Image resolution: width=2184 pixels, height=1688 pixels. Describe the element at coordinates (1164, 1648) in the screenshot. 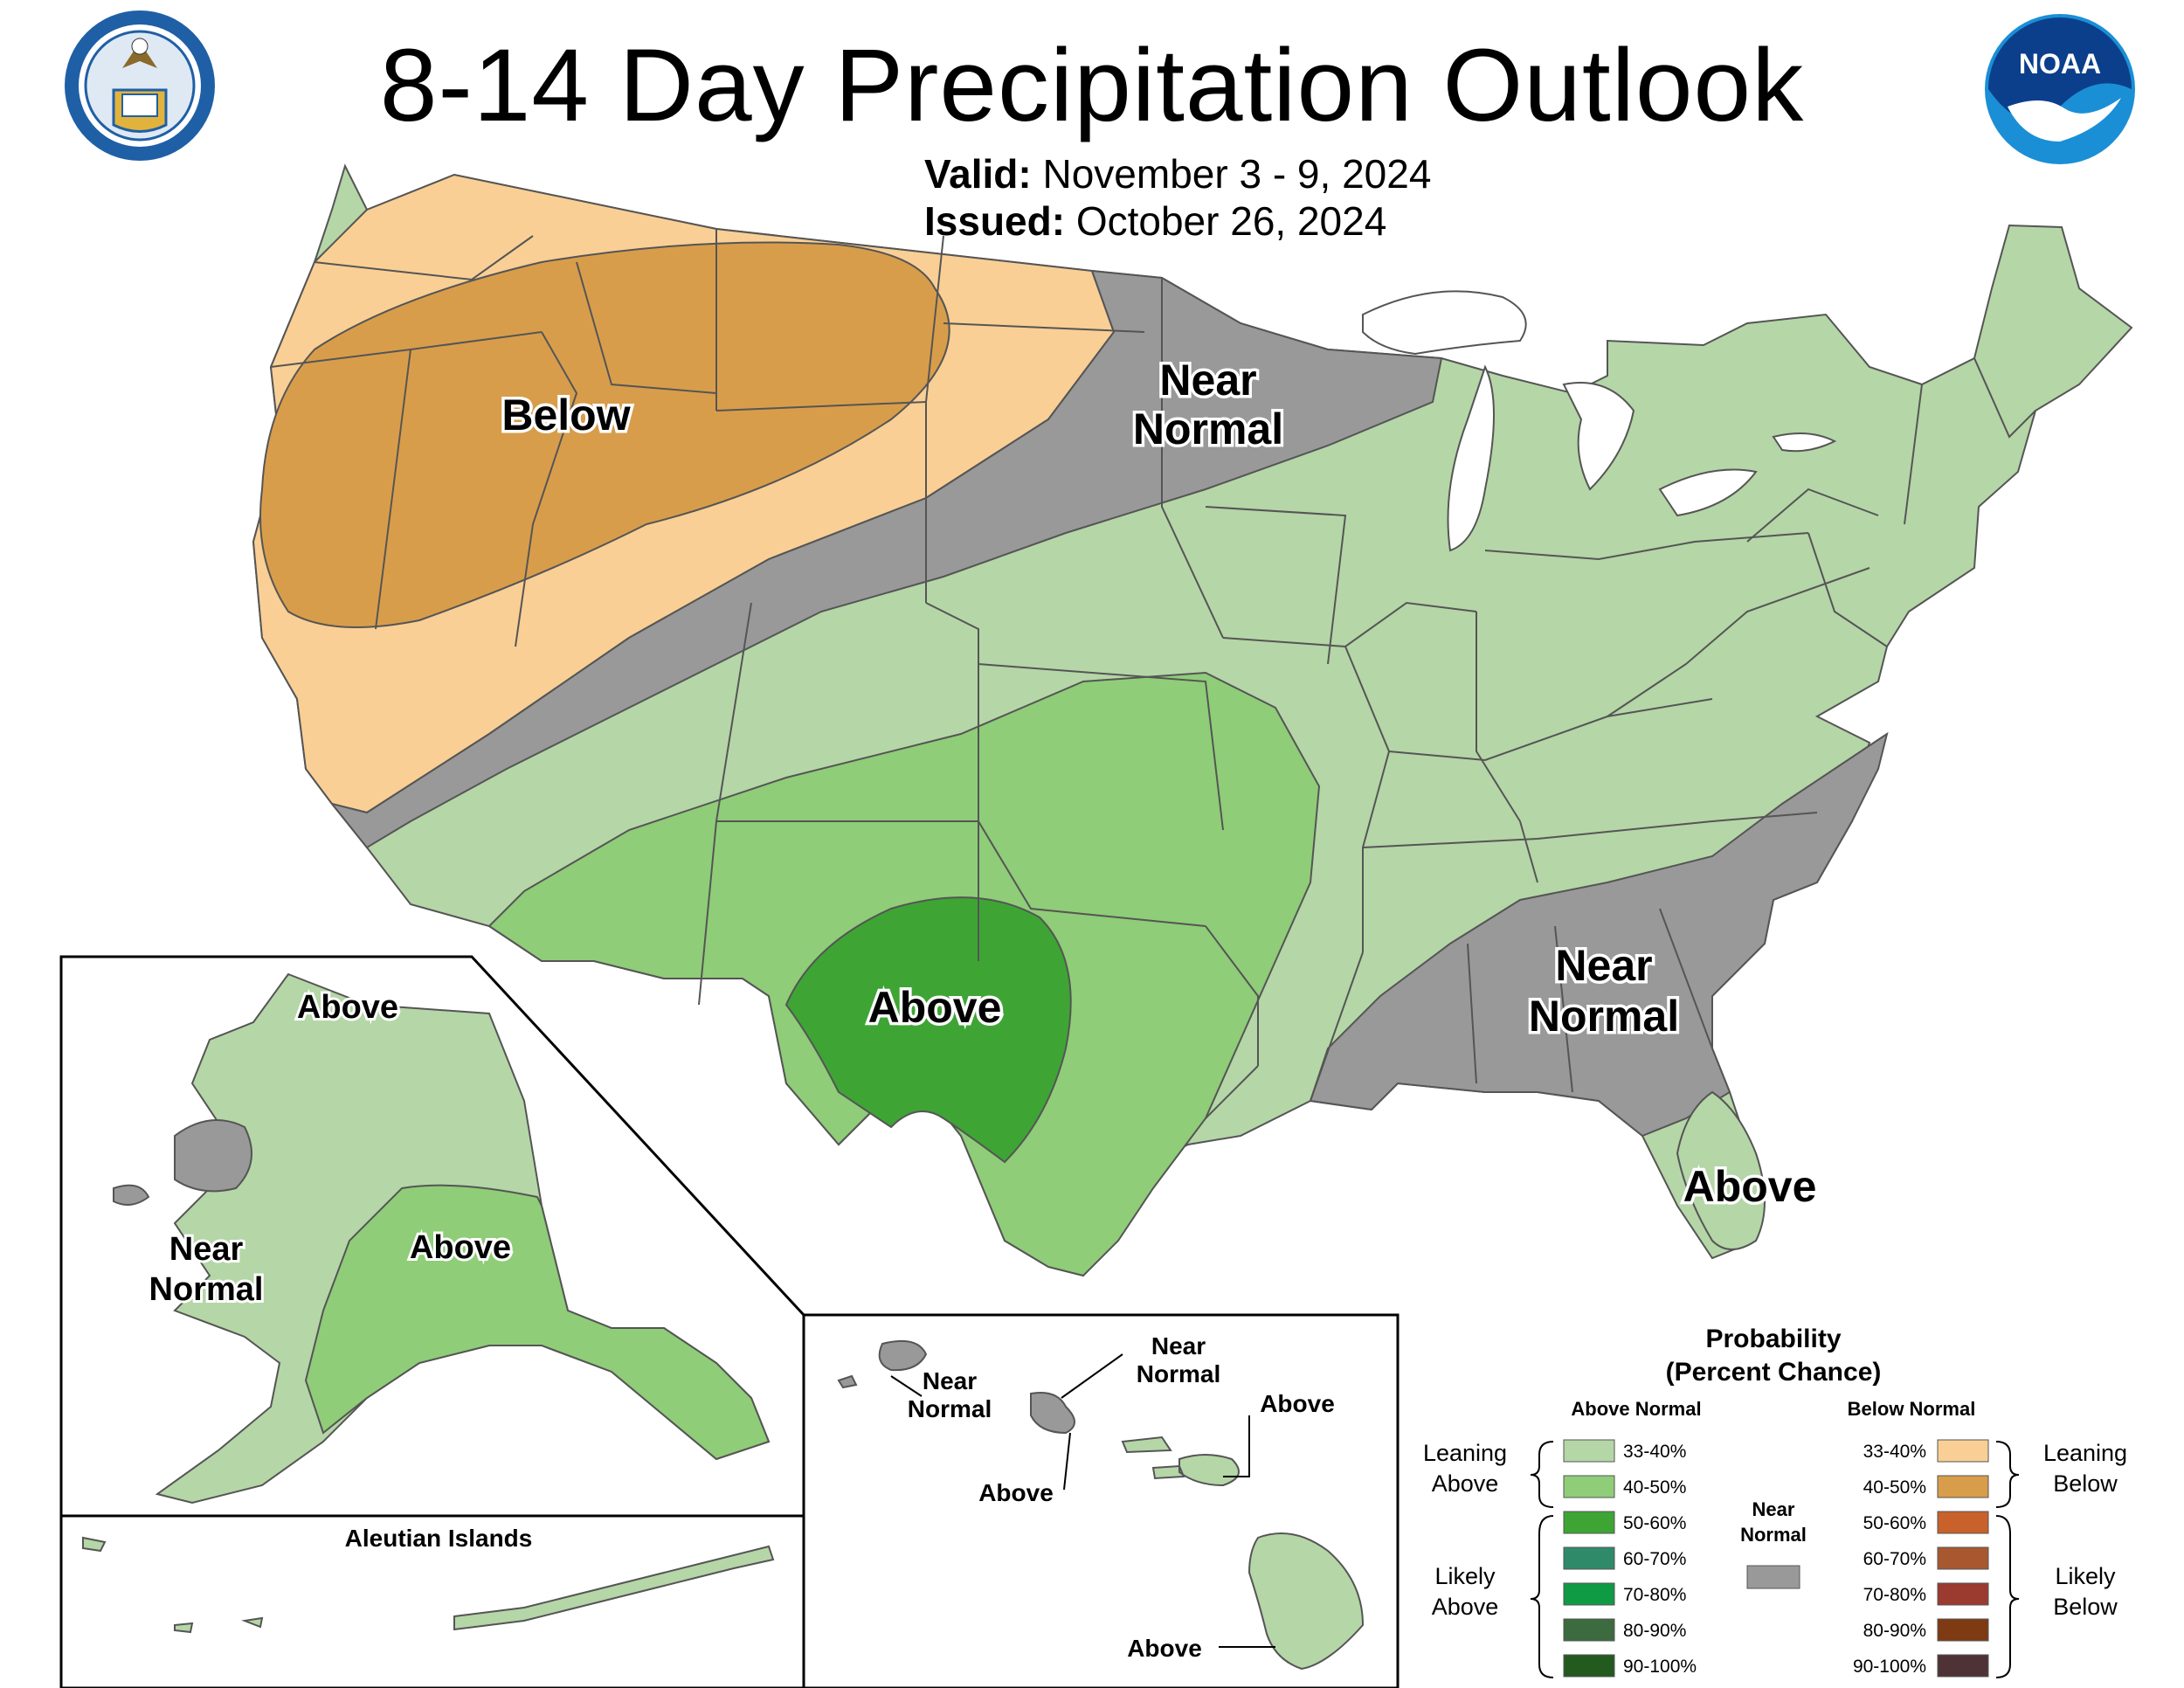

I see `label-hi-above-big: Above` at that location.